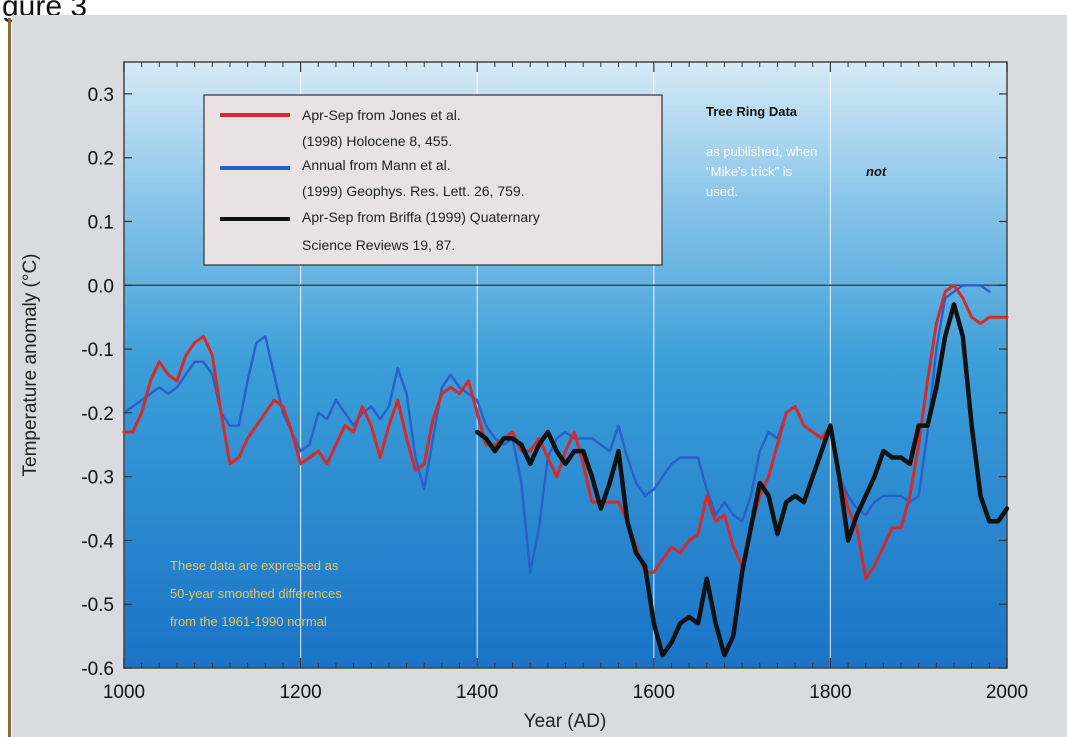 This screenshot has height=737, width=1067. I want to click on smoothing-note-line2: 50-year smoothed differences, so click(256, 593).